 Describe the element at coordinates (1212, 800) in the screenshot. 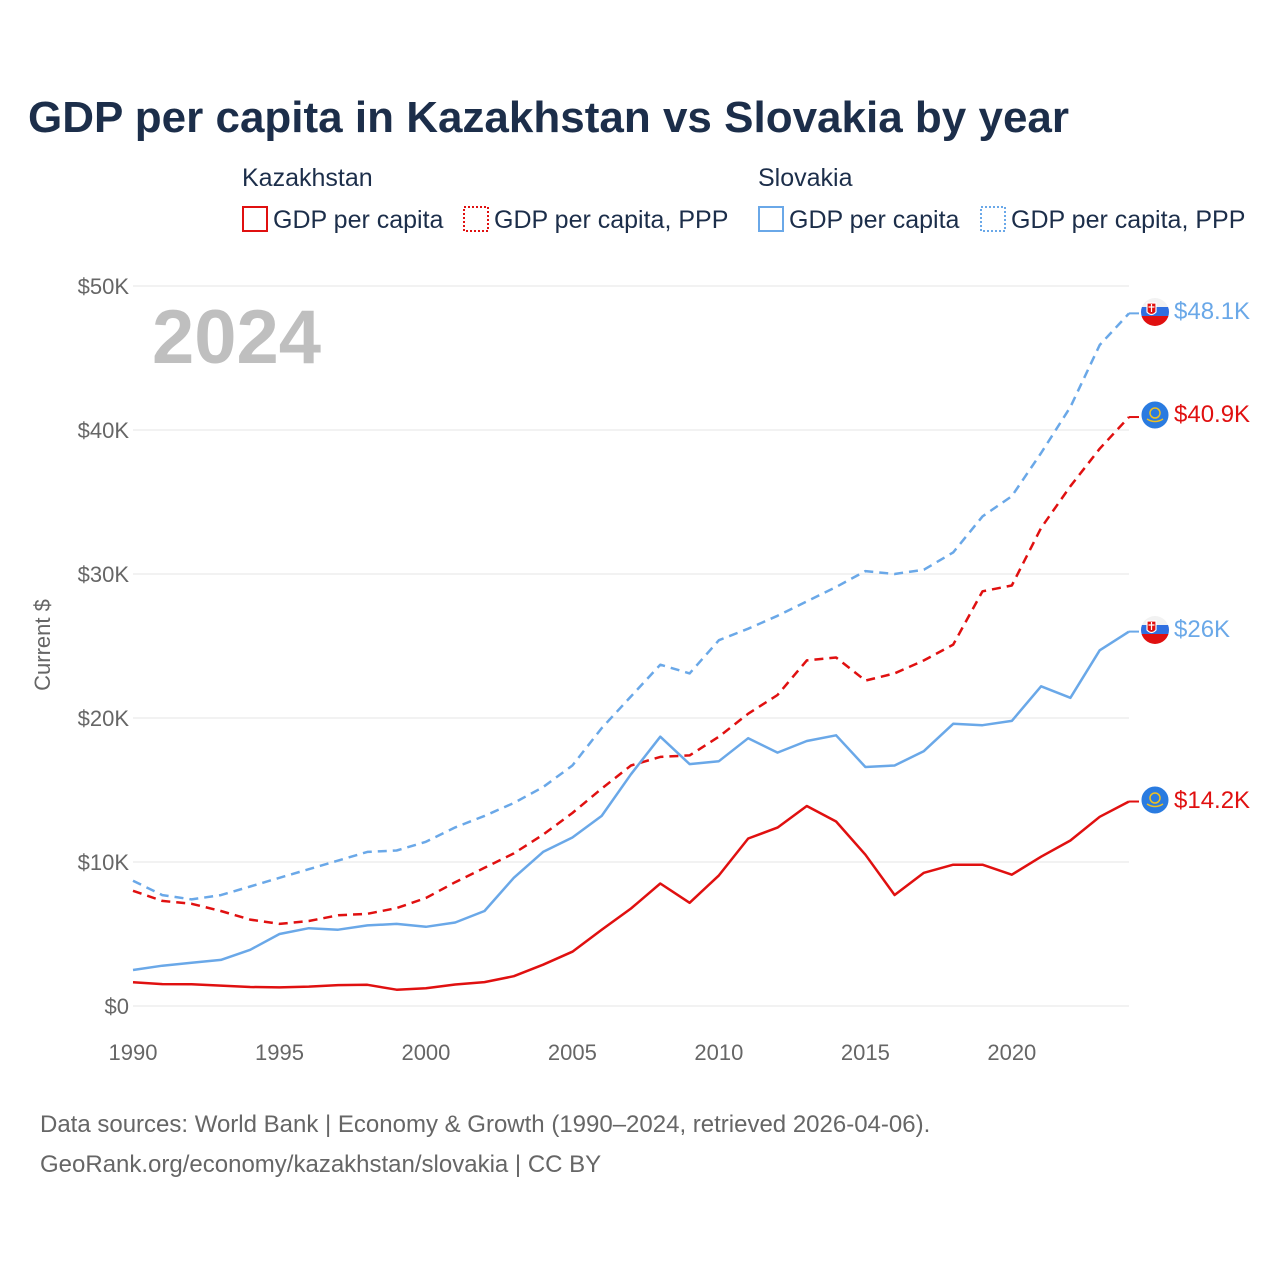

I see `end-label-kazakhstan-gdp: $14.2K` at that location.